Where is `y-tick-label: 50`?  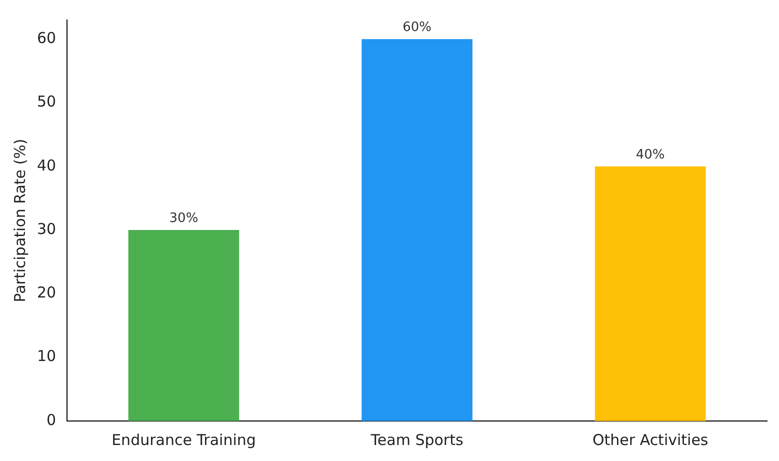
y-tick-label: 50 is located at coordinates (46, 101).